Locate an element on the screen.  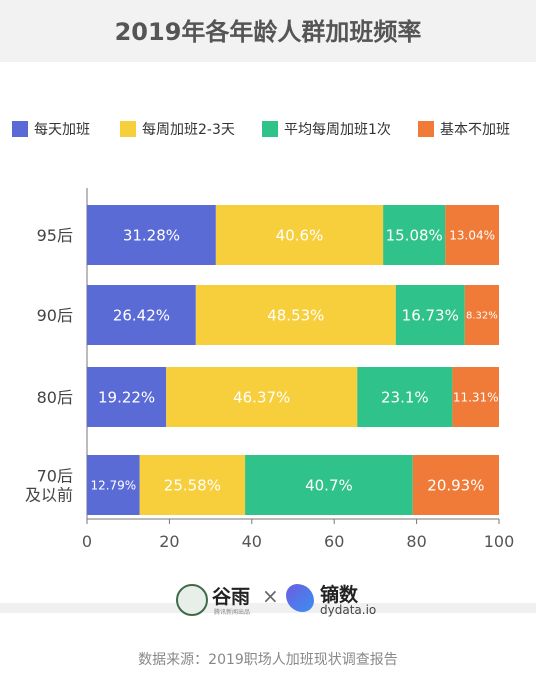
guyu-bird-icon is located at coordinates (192, 600).